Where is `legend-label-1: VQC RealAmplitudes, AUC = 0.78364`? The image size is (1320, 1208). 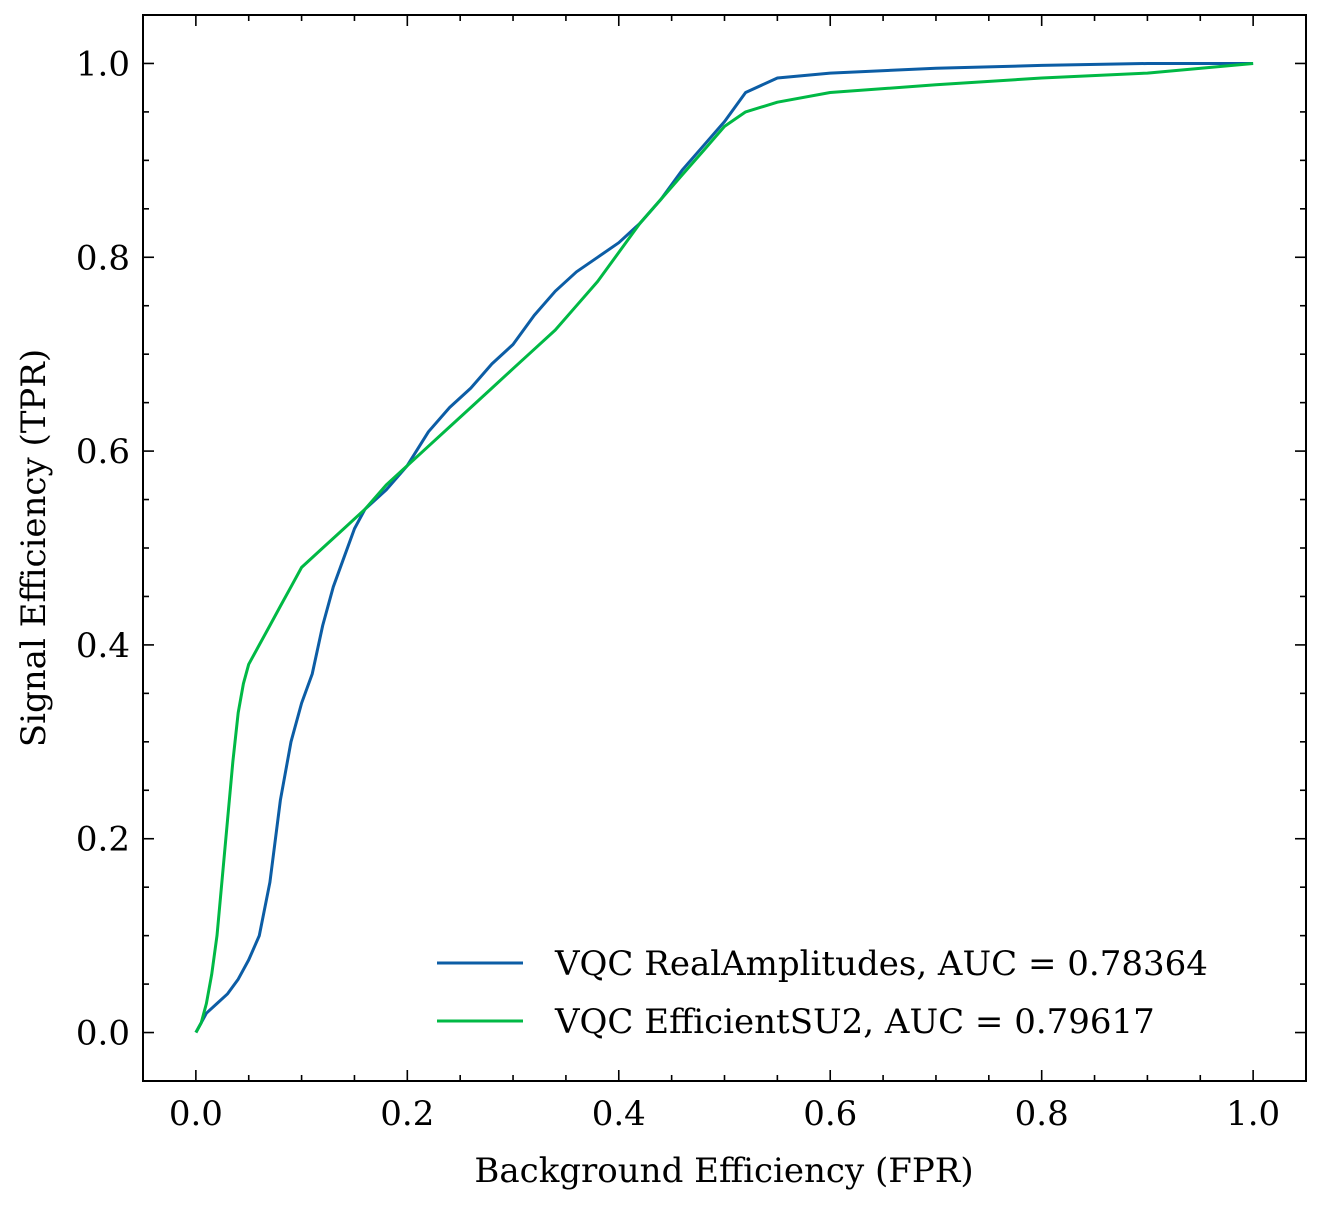 legend-label-1: VQC RealAmplitudes, AUC = 0.78364 is located at coordinates (881, 964).